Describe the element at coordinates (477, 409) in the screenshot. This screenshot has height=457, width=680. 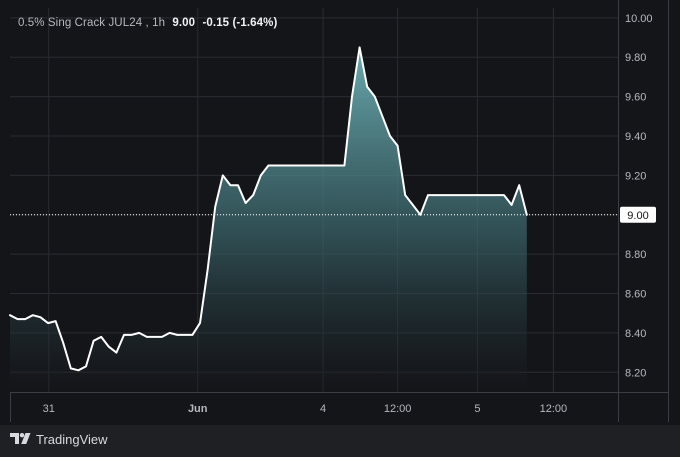
I see `x-tick-label: 5` at that location.